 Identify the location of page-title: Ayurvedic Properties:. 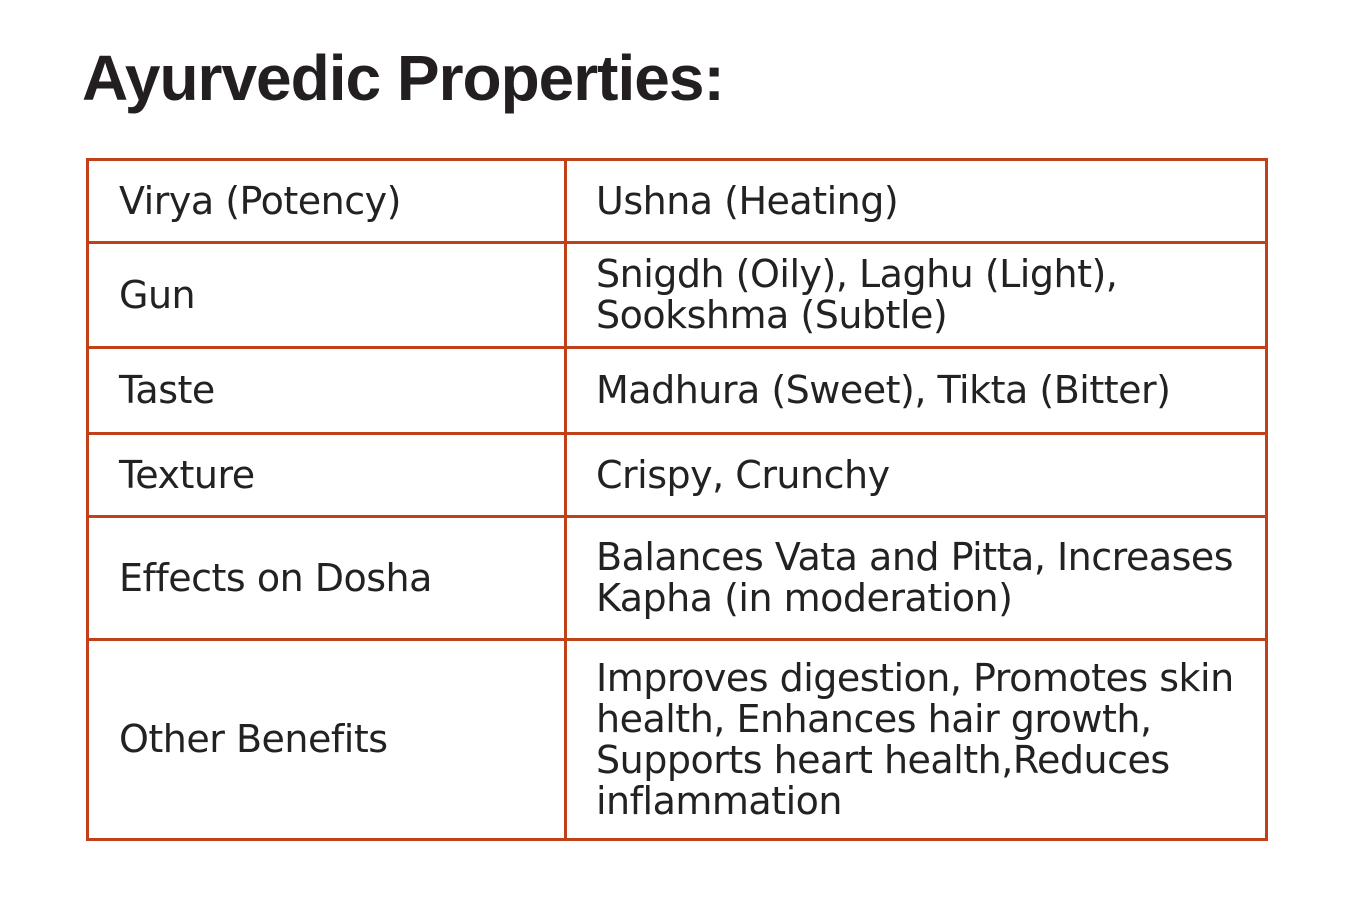
(403, 78).